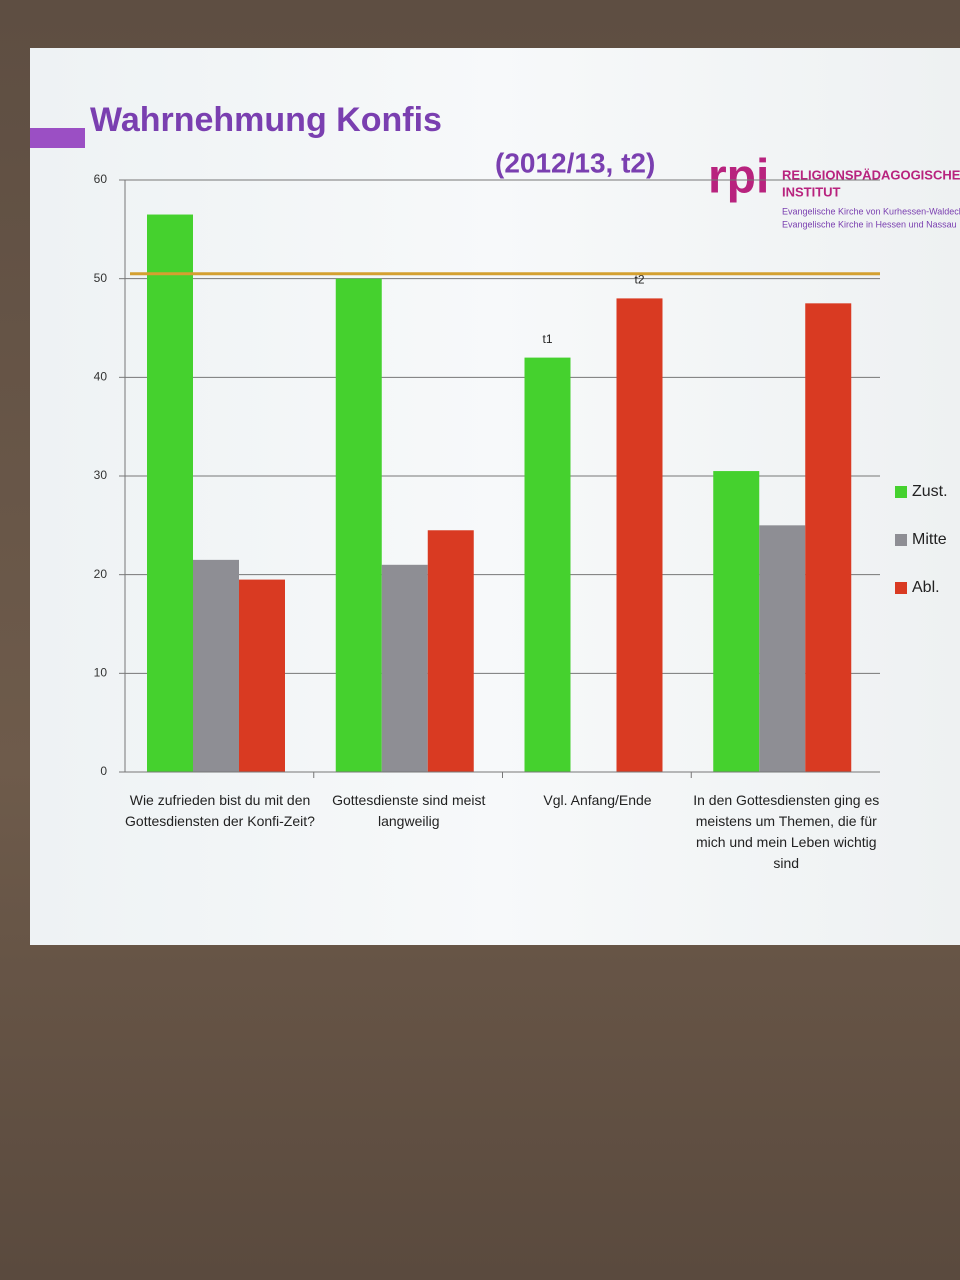  What do you see at coordinates (639, 280) in the screenshot?
I see `annotation: t2` at bounding box center [639, 280].